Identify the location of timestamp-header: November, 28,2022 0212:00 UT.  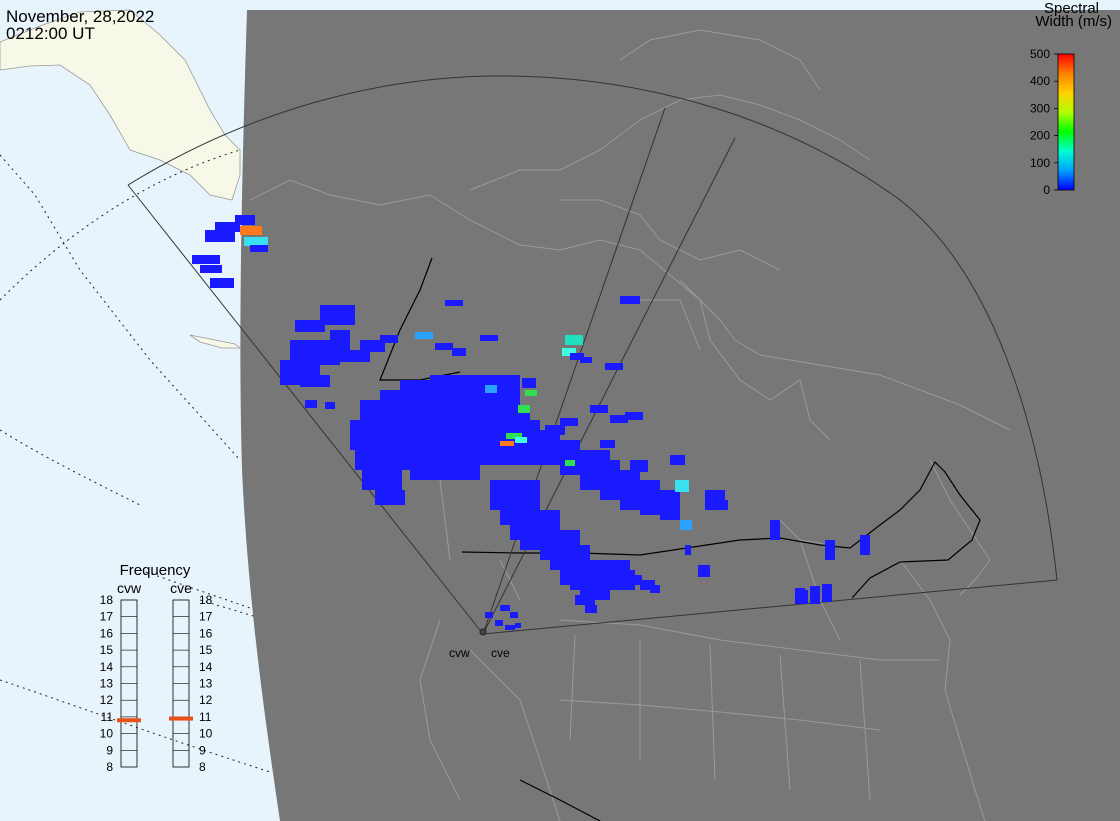
(80, 25).